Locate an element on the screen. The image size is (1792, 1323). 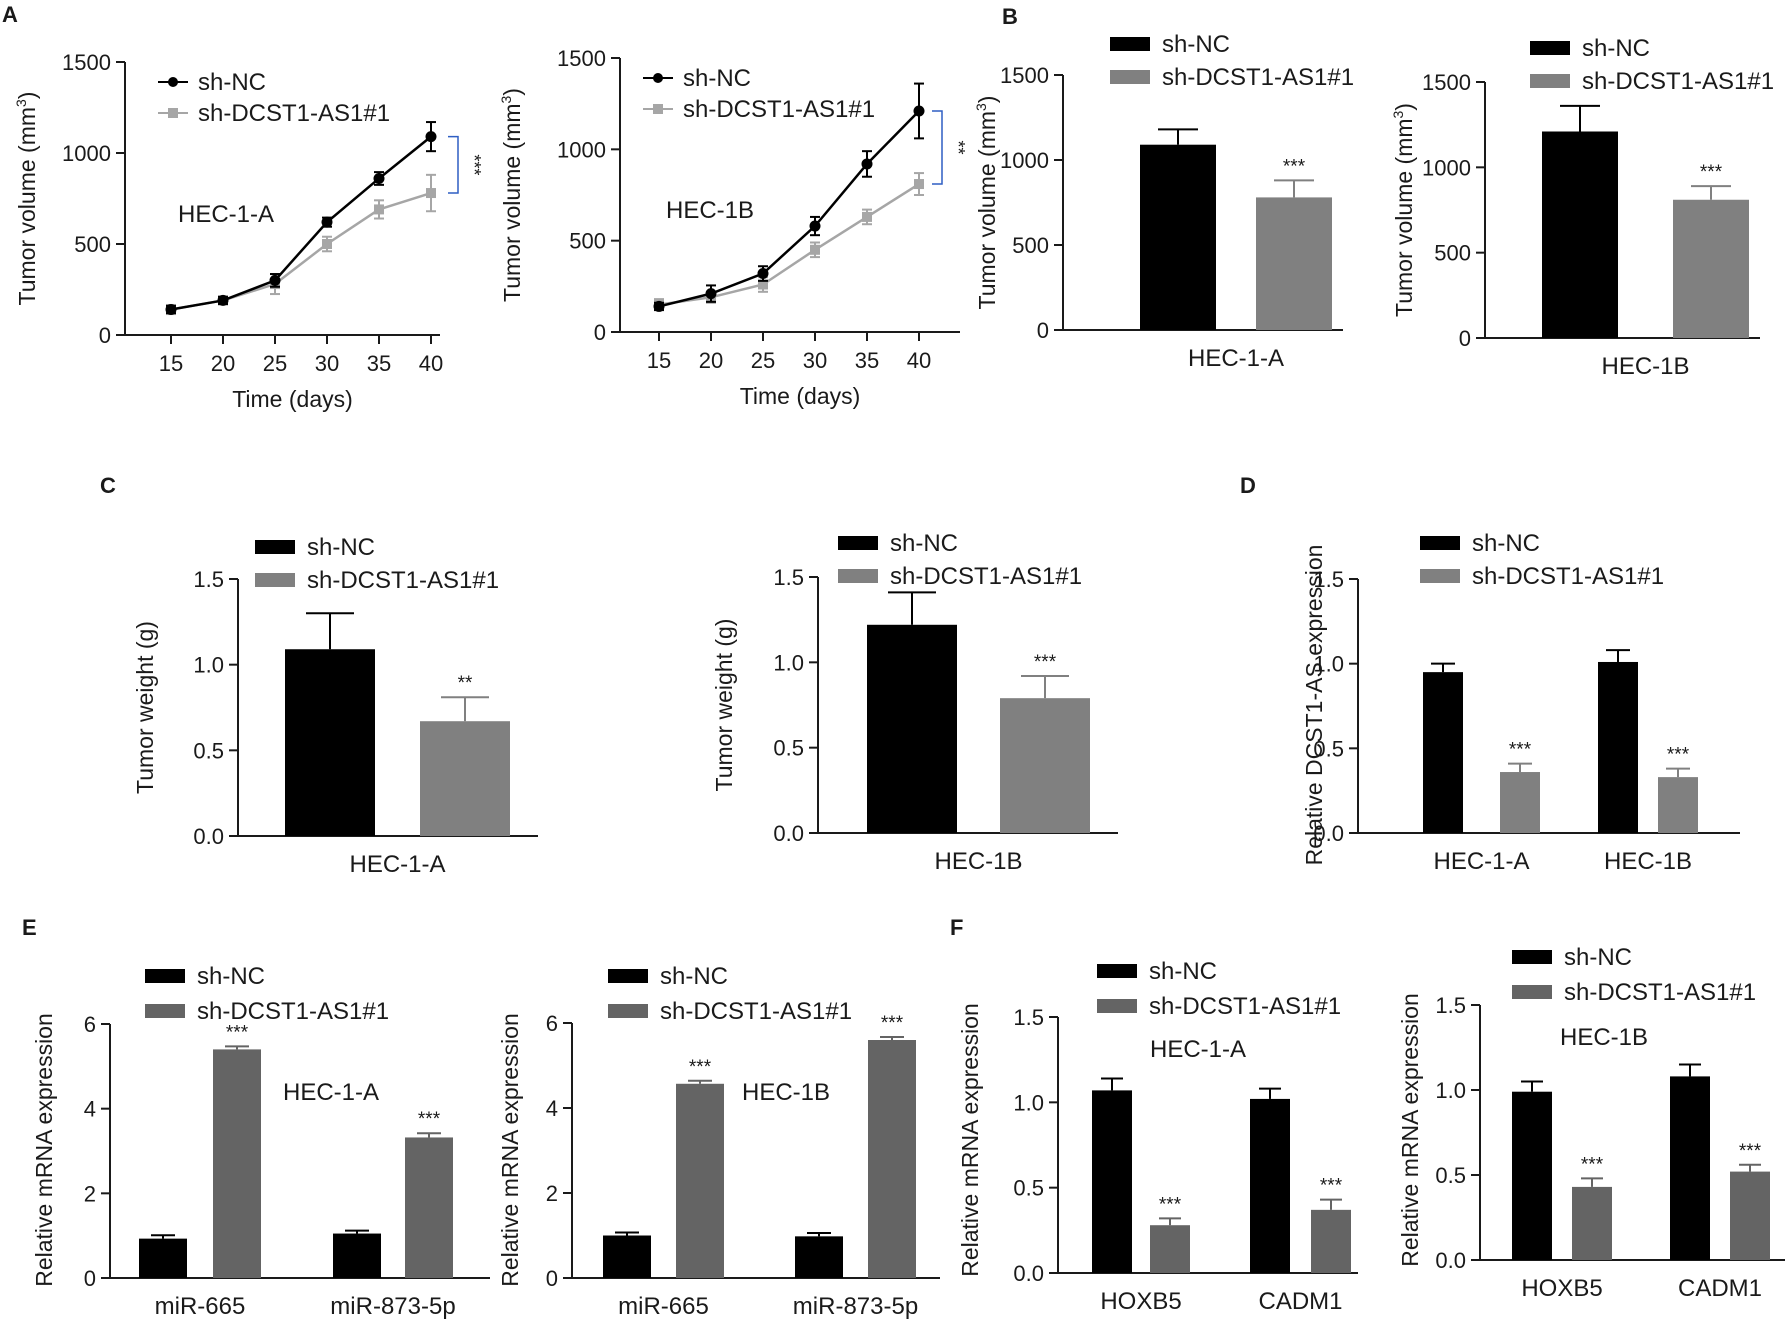
y-tick-label: 6 is located at coordinates (90, 1024).